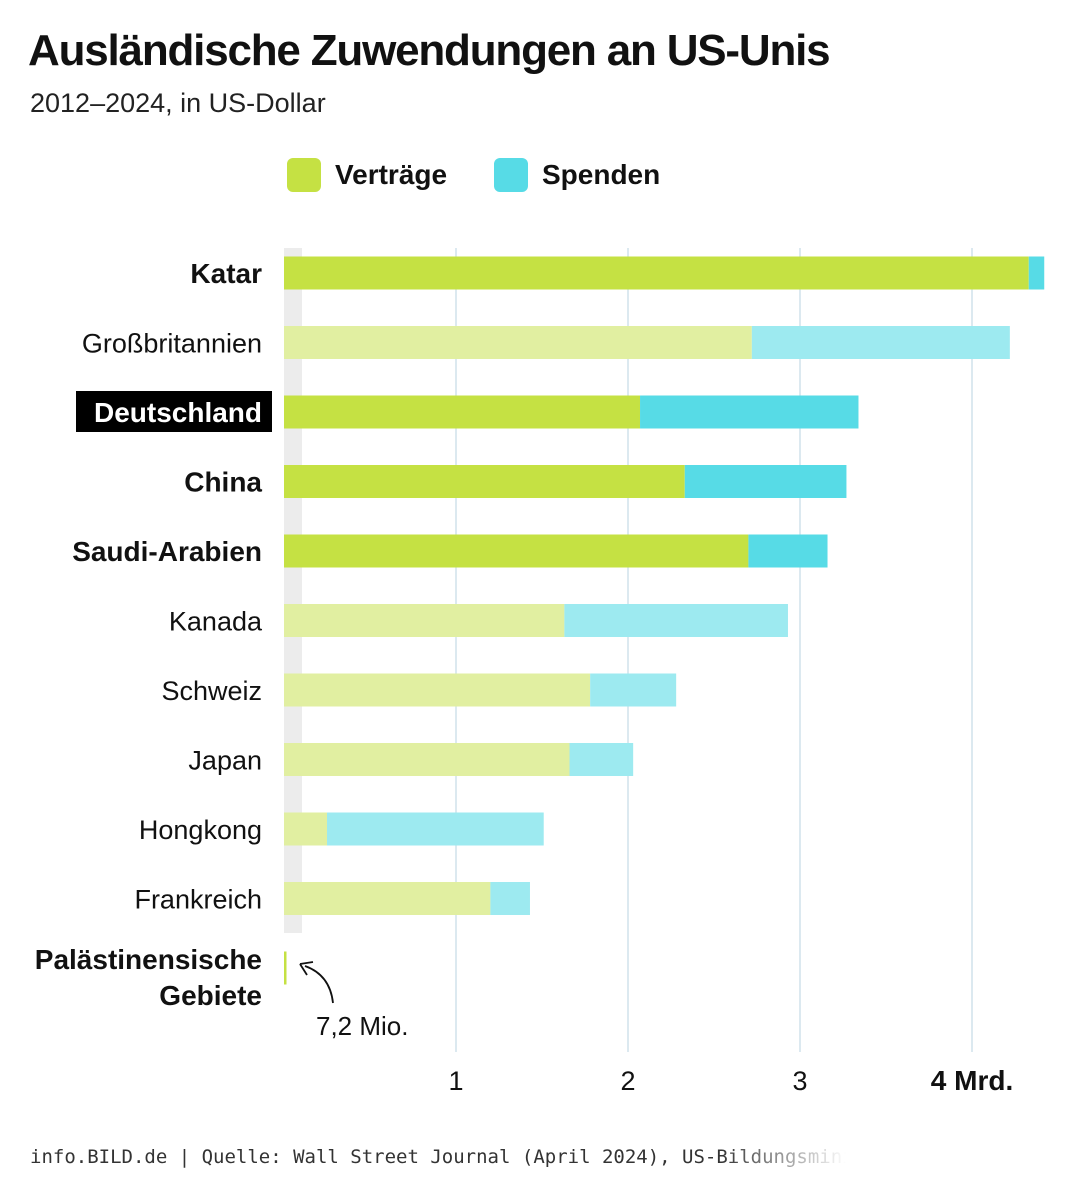 This screenshot has width=1080, height=1177. What do you see at coordinates (178, 412) in the screenshot?
I see `category-label-2: Deutschland` at bounding box center [178, 412].